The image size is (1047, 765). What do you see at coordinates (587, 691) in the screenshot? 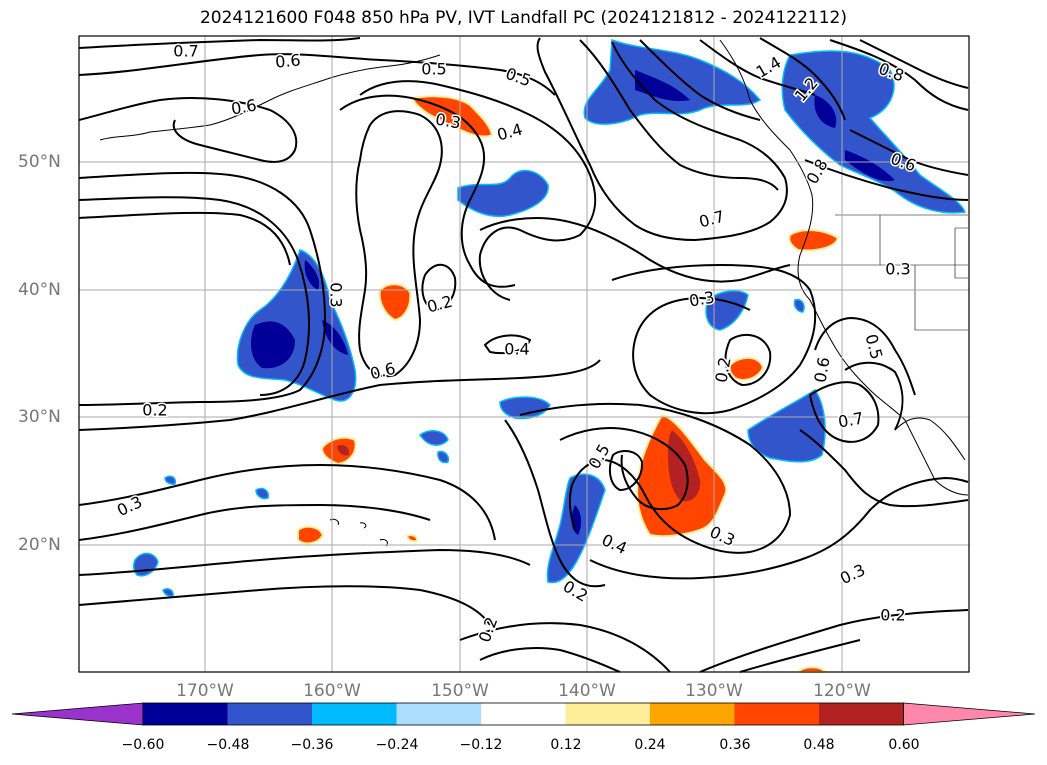
I see `lon-label-140w: 140°W` at bounding box center [587, 691].